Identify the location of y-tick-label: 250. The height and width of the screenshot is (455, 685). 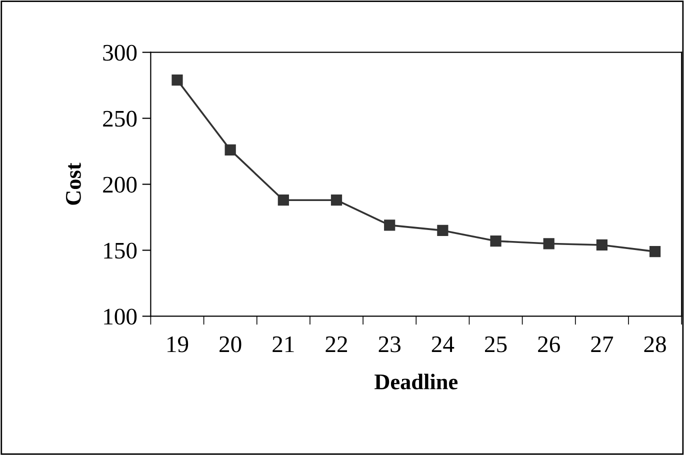
(120, 118).